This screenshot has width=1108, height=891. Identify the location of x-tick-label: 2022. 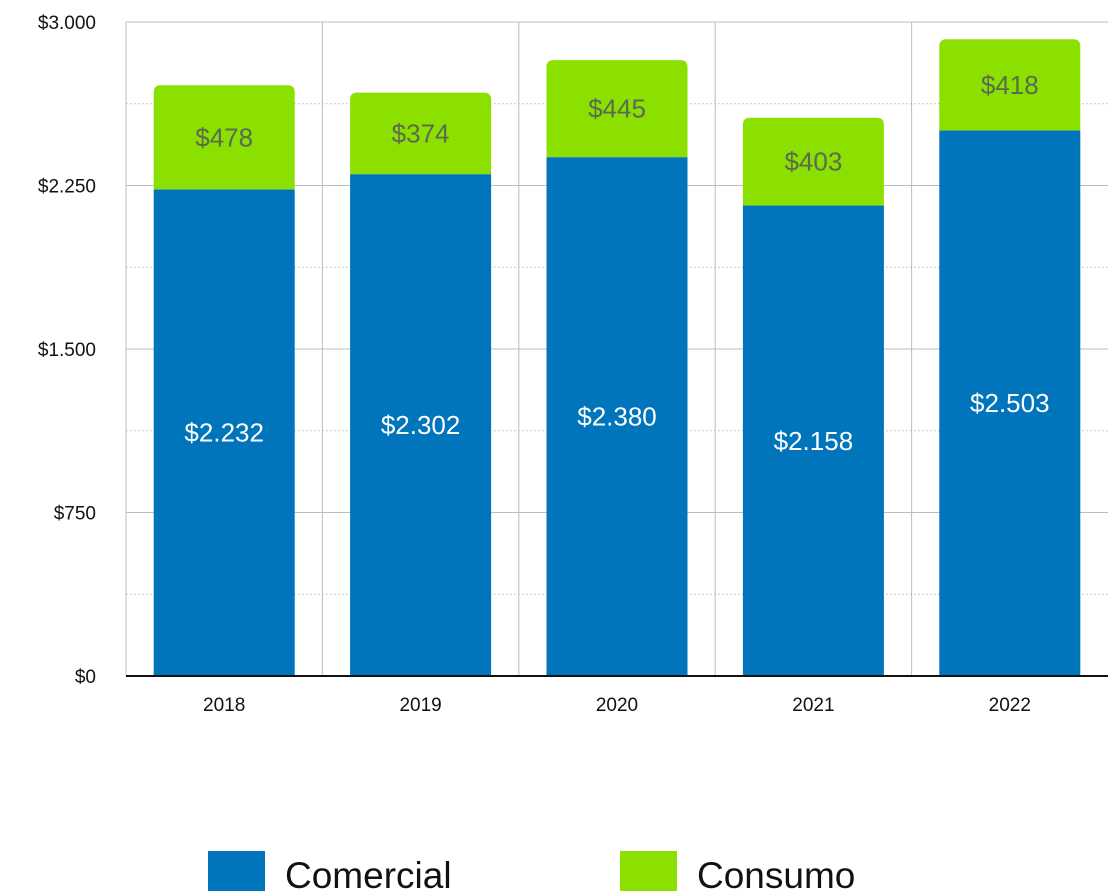
(1010, 705).